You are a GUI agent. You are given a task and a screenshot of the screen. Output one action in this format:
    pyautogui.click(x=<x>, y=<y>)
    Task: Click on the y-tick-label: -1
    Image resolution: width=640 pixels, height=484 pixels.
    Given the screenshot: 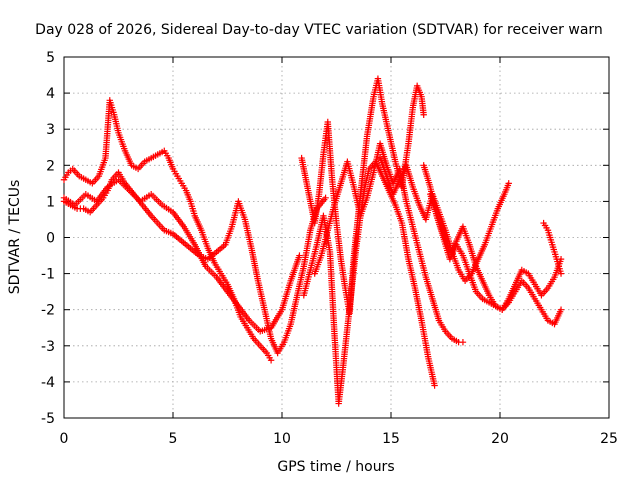 What is the action you would take?
    pyautogui.click(x=48, y=275)
    